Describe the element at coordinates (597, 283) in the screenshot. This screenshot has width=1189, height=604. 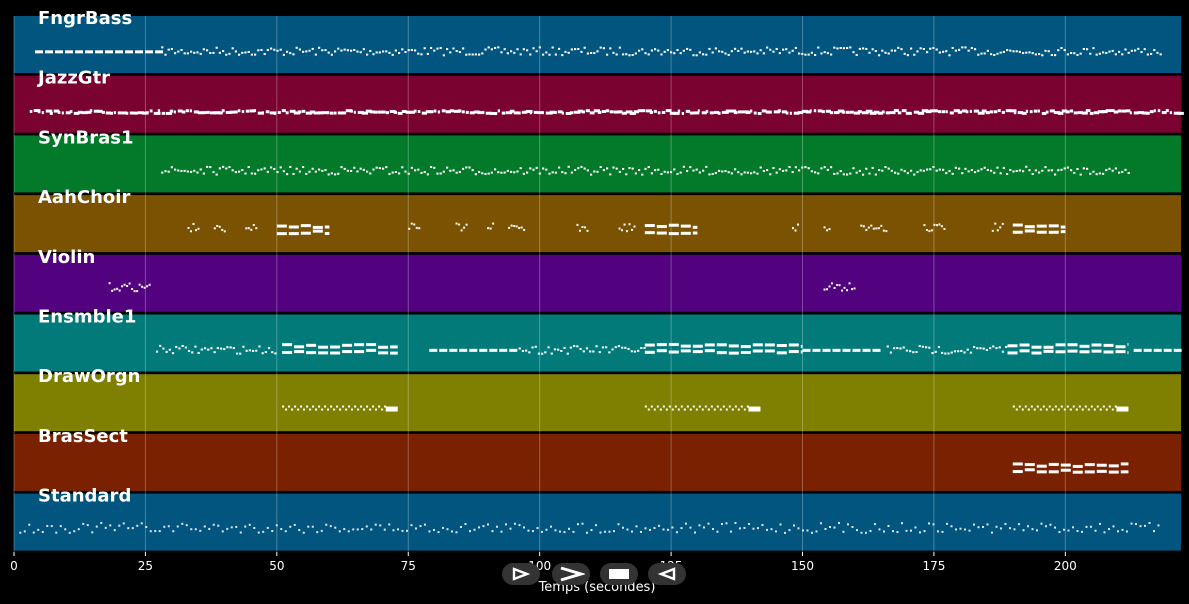
I see `track-band` at that location.